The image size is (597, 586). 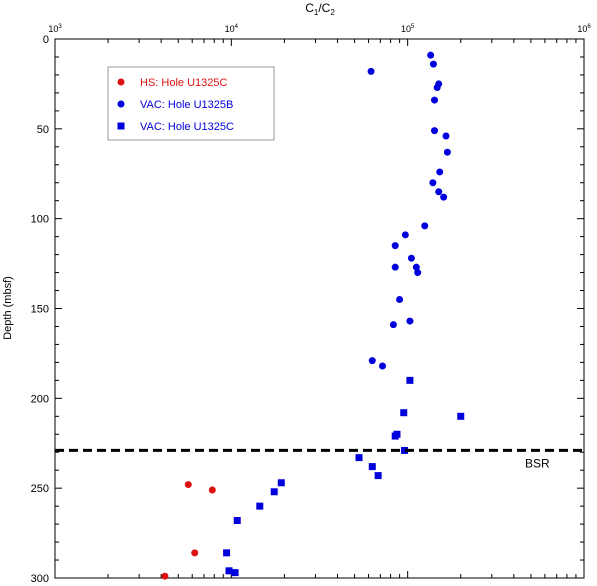 What do you see at coordinates (332, 12) in the screenshot?
I see `x-axis-label-sub2: 2` at bounding box center [332, 12].